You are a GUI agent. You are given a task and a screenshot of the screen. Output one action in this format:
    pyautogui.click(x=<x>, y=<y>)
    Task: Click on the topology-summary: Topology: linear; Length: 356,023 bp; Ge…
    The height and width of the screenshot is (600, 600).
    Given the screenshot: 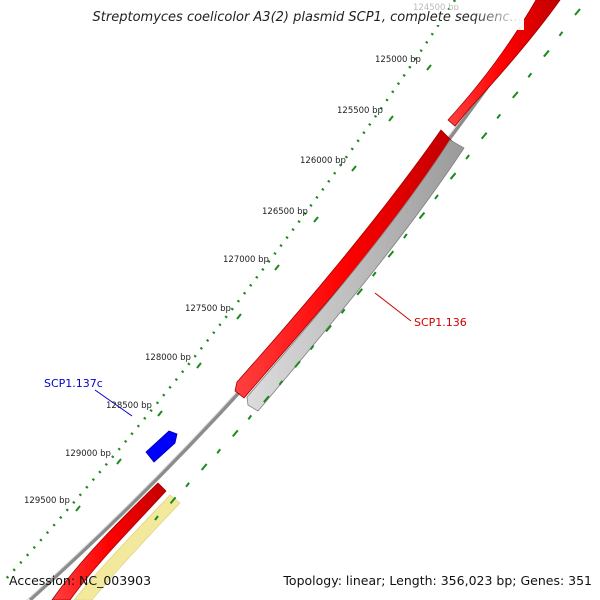 What is the action you would take?
    pyautogui.click(x=437, y=580)
    